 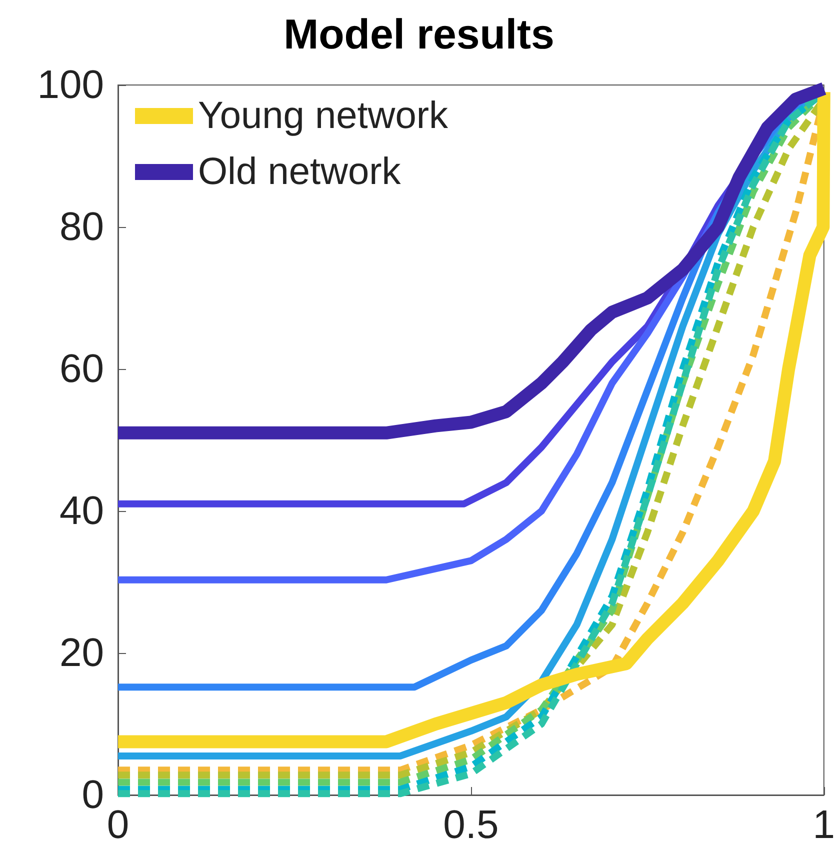 I want to click on y-tick-label: 0, so click(x=93, y=795).